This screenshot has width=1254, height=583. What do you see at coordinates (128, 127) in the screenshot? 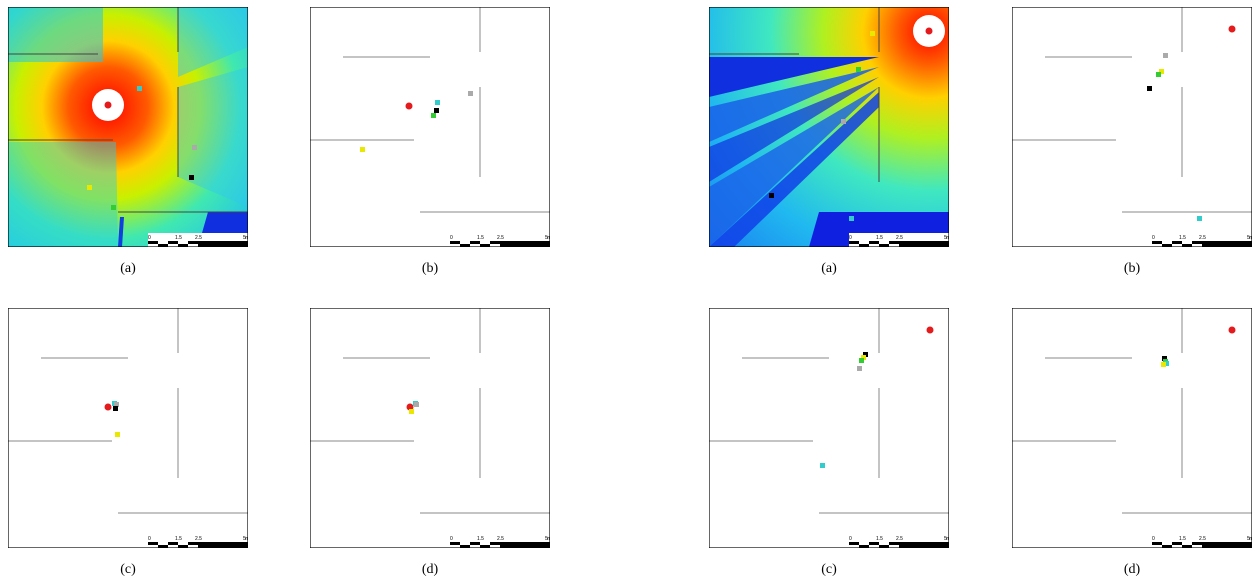
I see `figure1-panel-a: 0 1.5 2.5 5 m` at bounding box center [128, 127].